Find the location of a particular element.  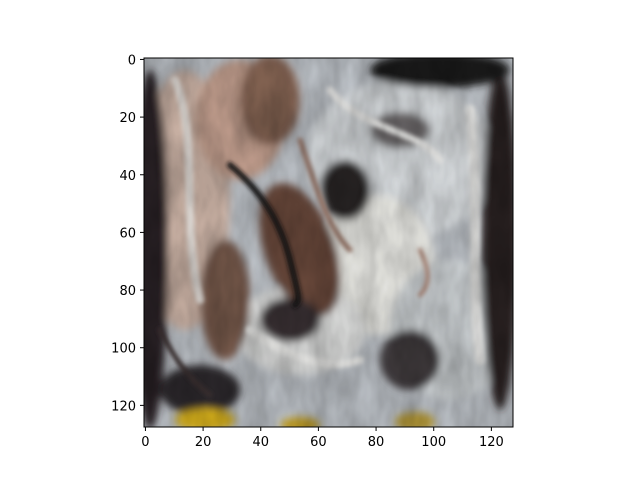

y-tick-label: 60 is located at coordinates (127, 233).